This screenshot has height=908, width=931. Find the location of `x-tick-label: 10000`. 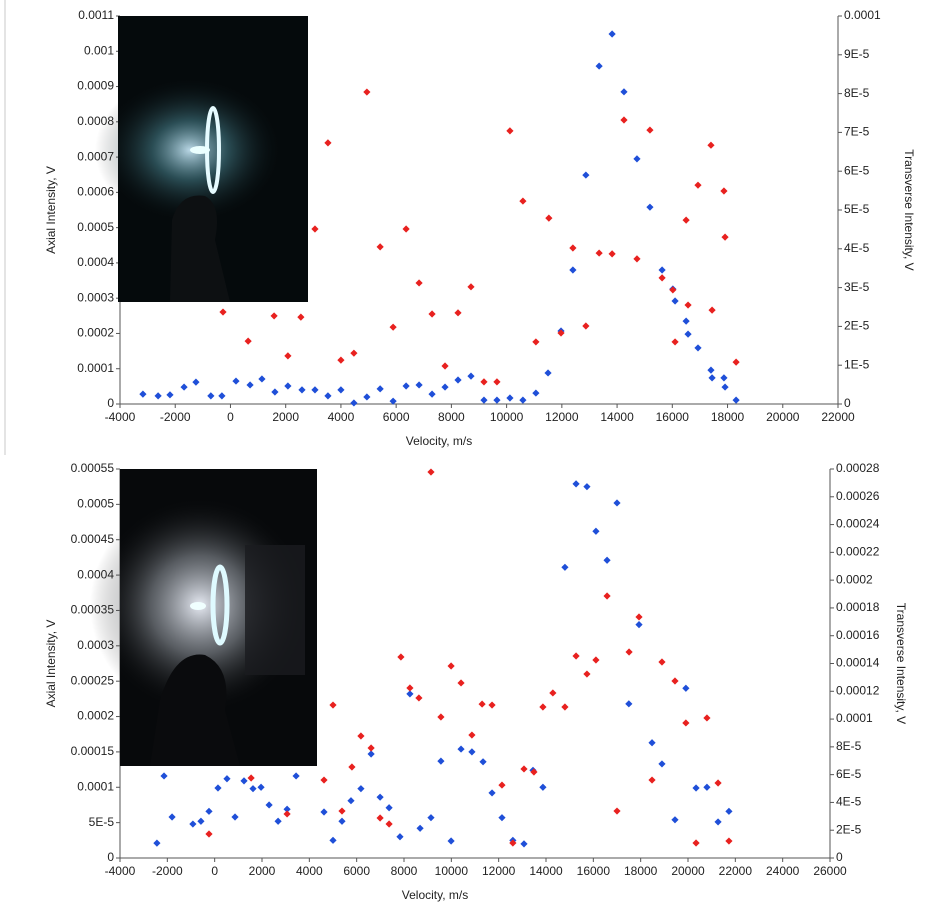

x-tick-label: 10000 is located at coordinates (507, 417).